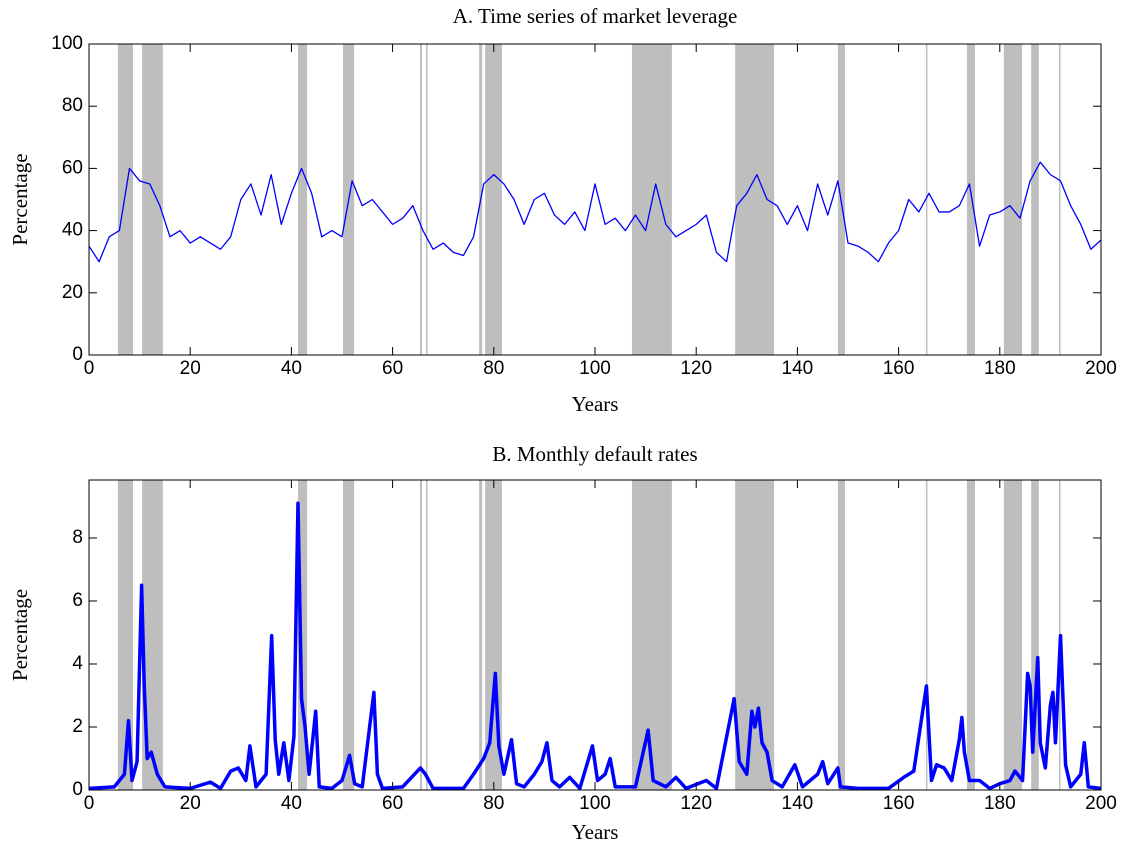  I want to click on y-tick-label: 4, so click(77, 663).